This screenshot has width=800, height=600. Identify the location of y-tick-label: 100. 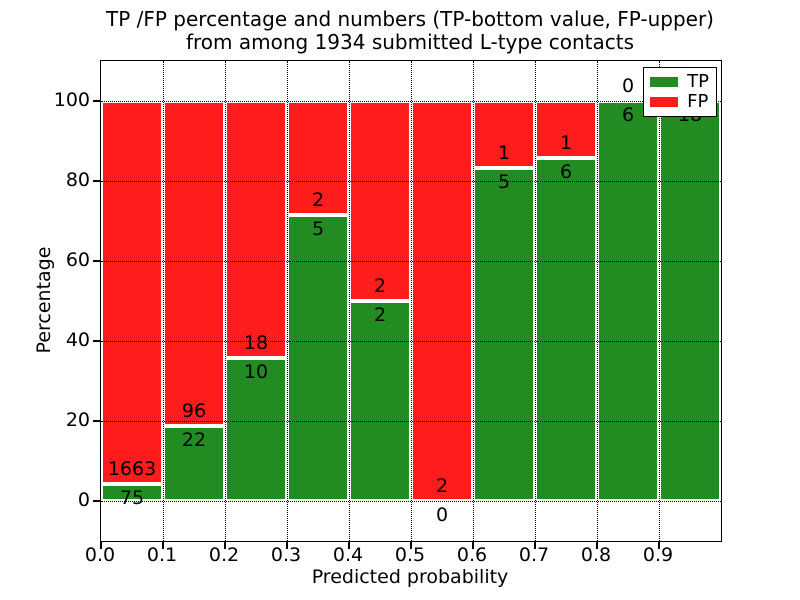
(71, 100).